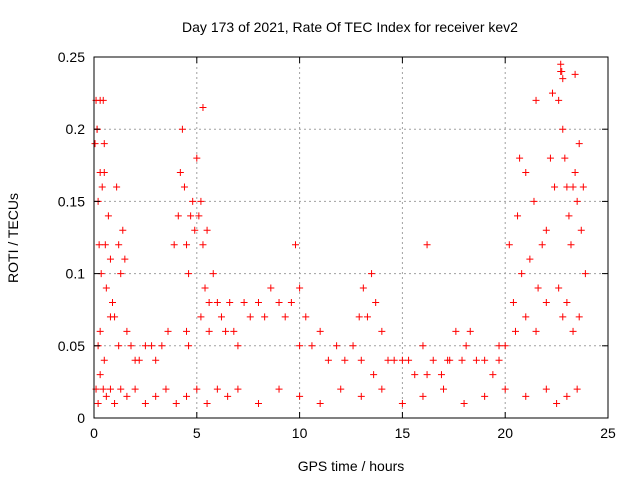  Describe the element at coordinates (351, 466) in the screenshot. I see `x-axis-title: GPS time / hours` at that location.